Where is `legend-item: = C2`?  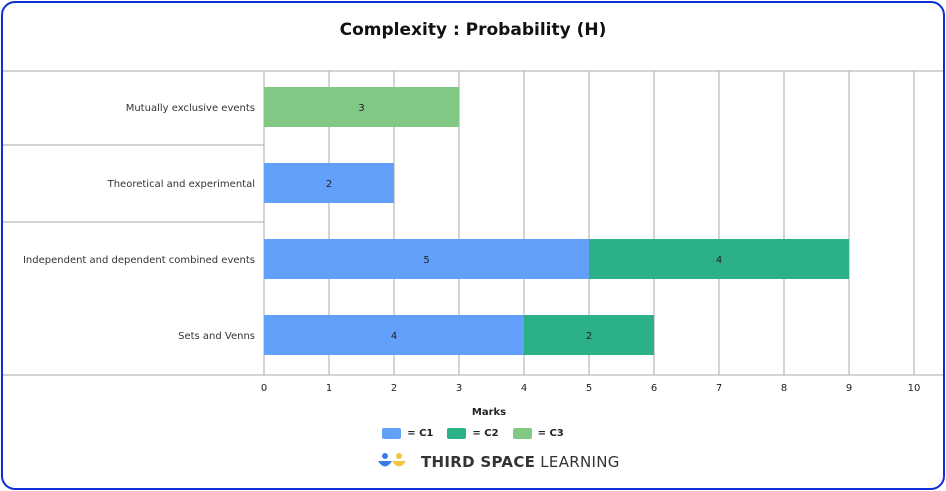
legend-item: = C2 is located at coordinates (473, 433).